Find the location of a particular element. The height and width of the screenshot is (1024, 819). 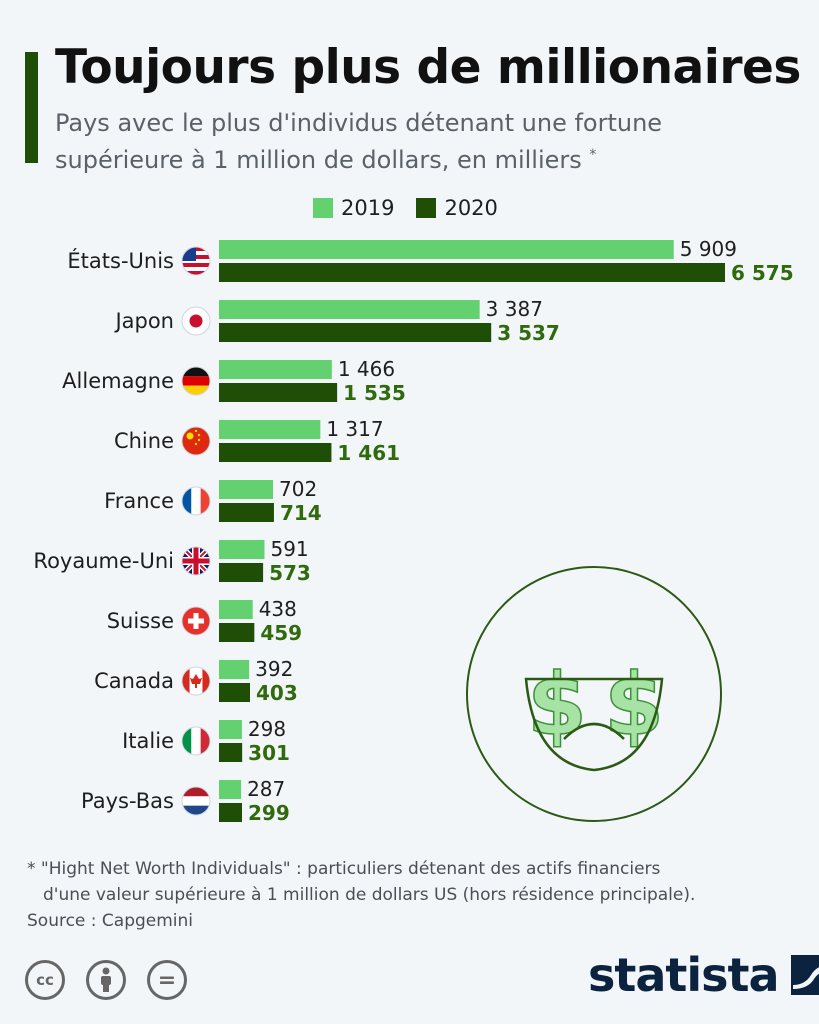

license-icons: cc = is located at coordinates (116, 980).